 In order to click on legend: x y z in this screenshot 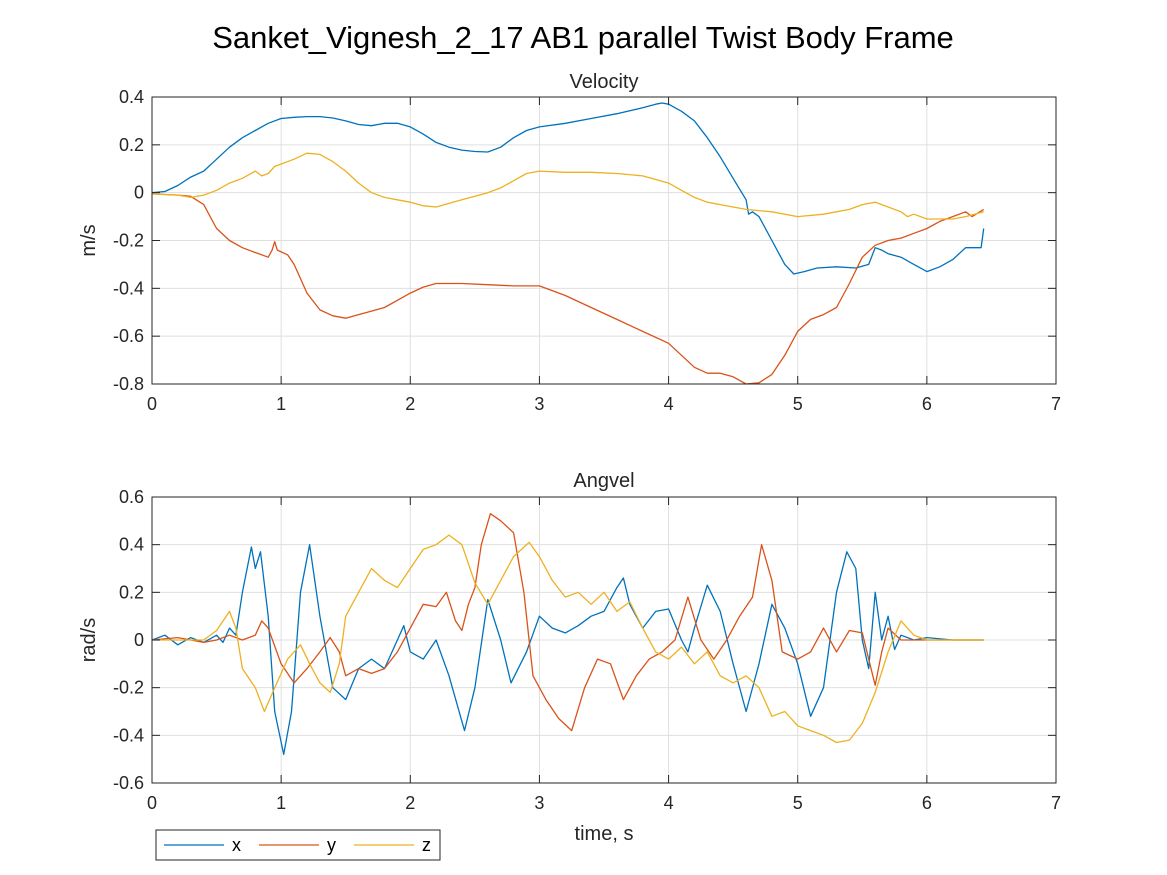, I will do `click(298, 845)`.